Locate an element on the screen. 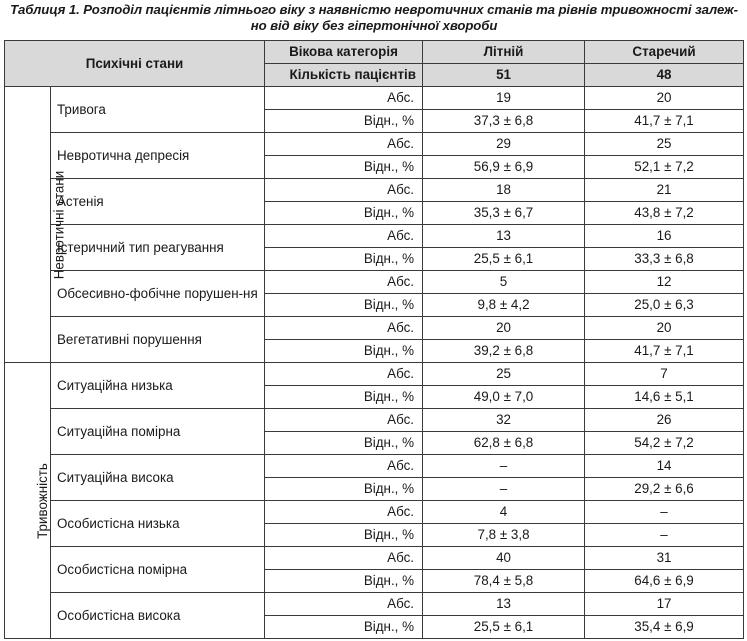  senile-column-header: Старечий is located at coordinates (664, 52).